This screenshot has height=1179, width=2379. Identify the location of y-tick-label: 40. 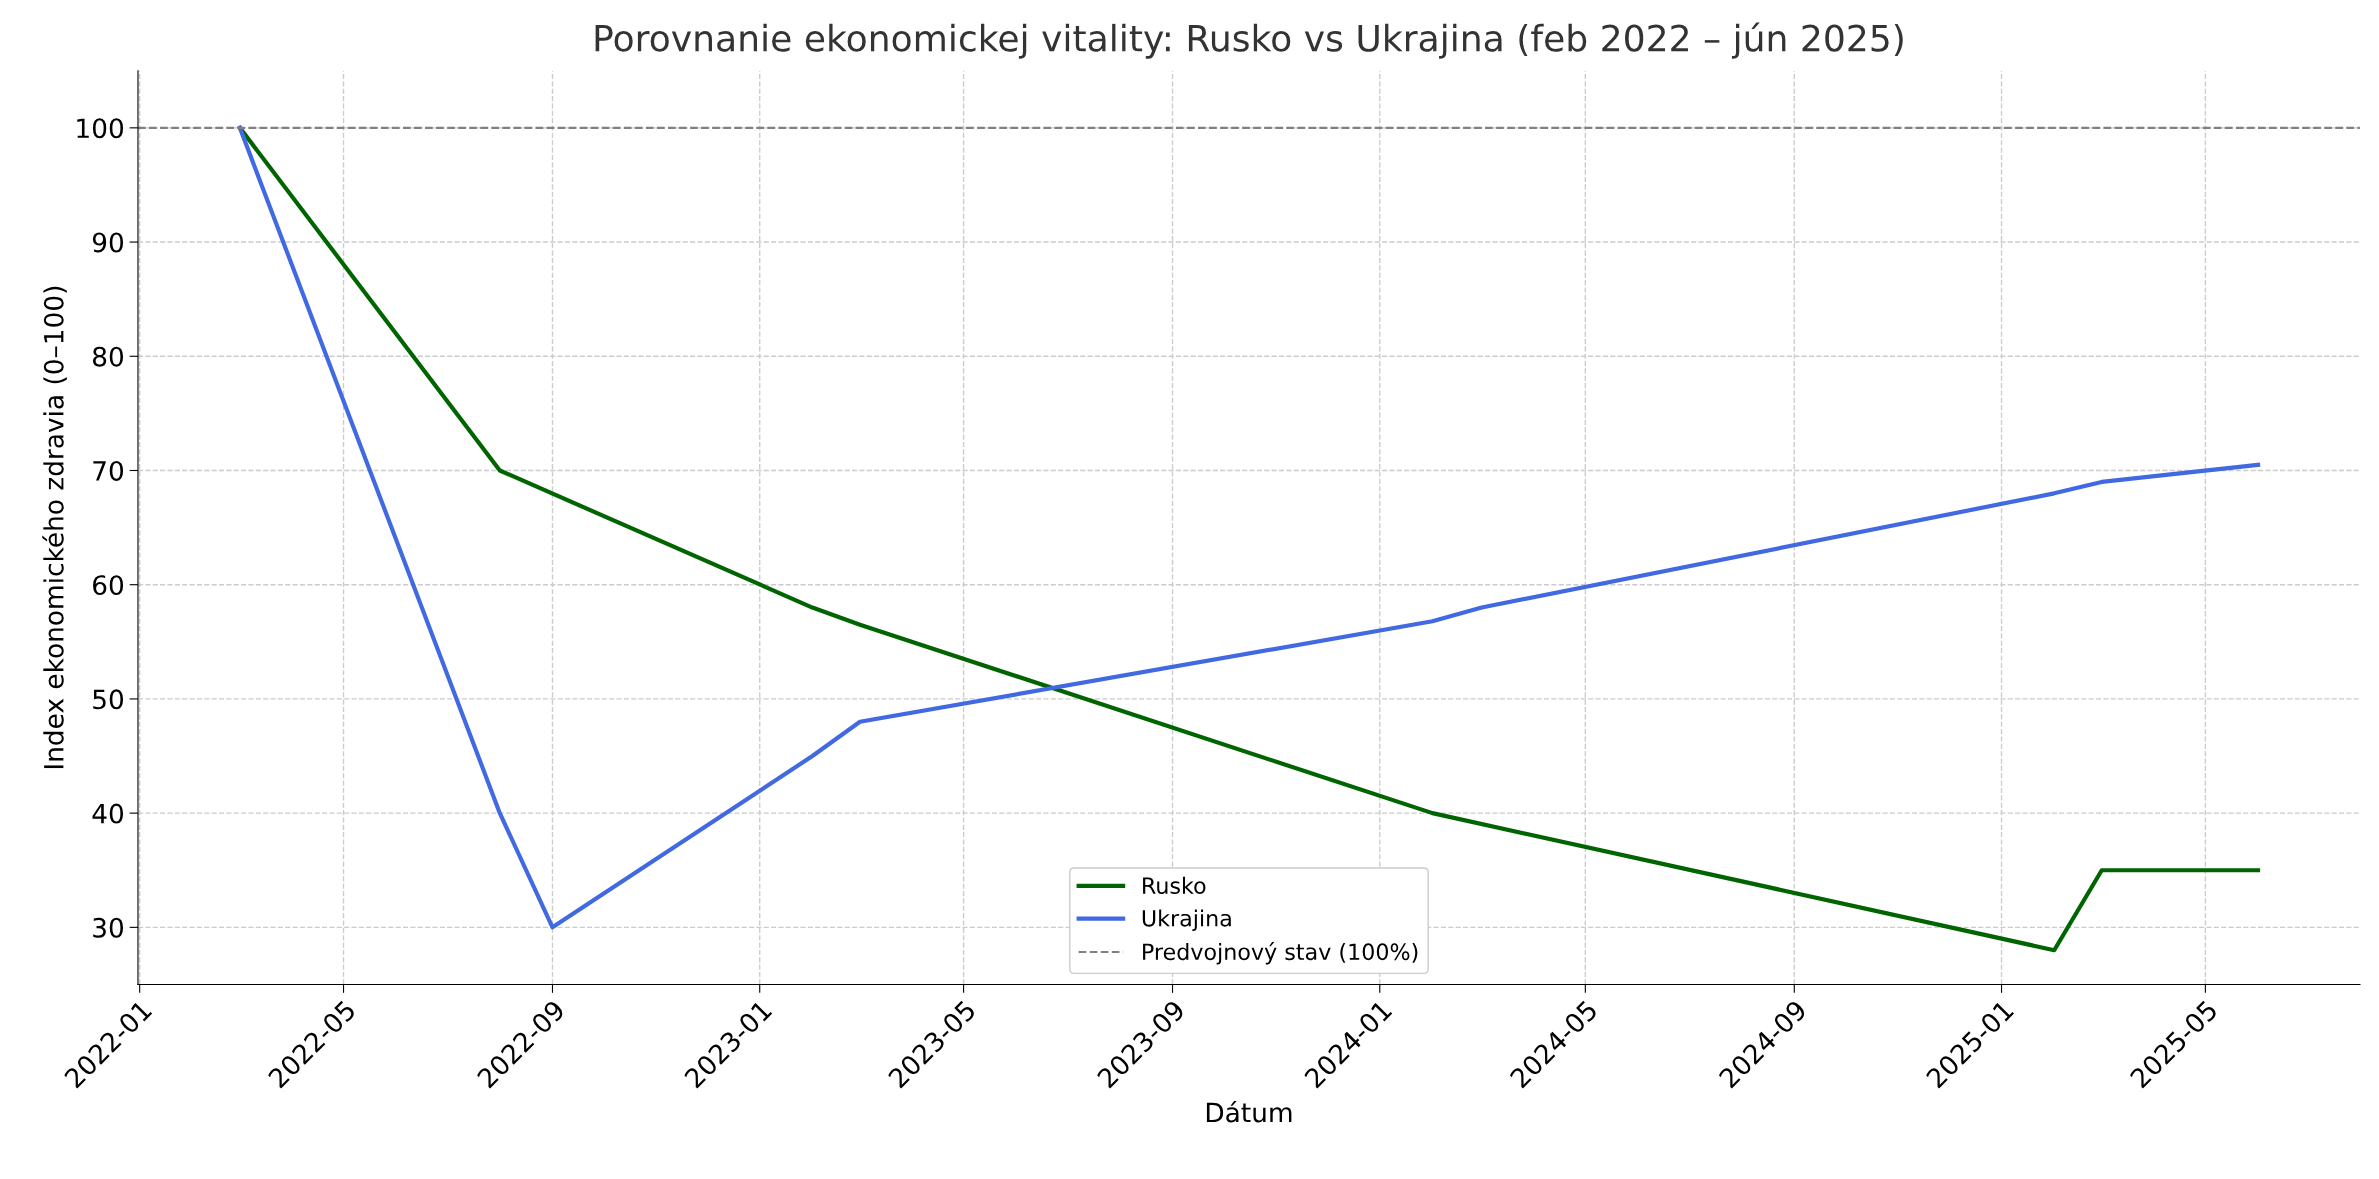
(108, 813).